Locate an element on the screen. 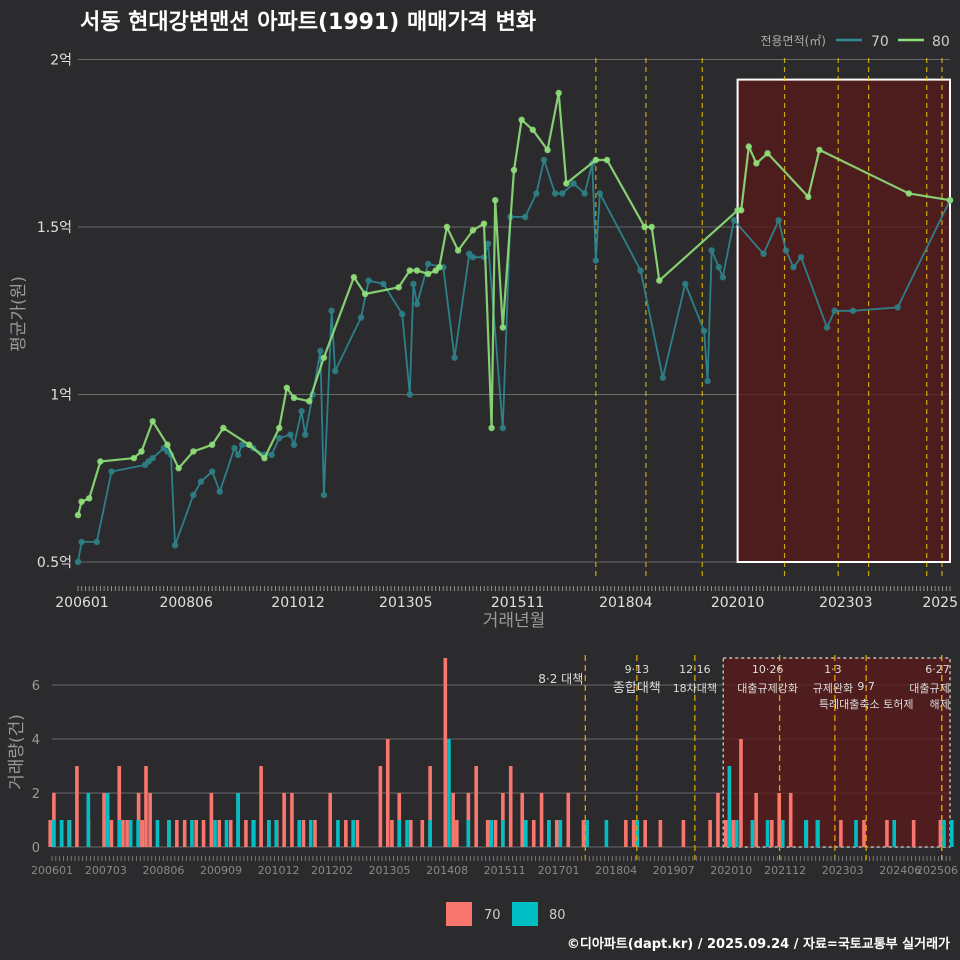 The height and width of the screenshot is (960, 960). bar-y-tick-label: 6 is located at coordinates (36, 686).